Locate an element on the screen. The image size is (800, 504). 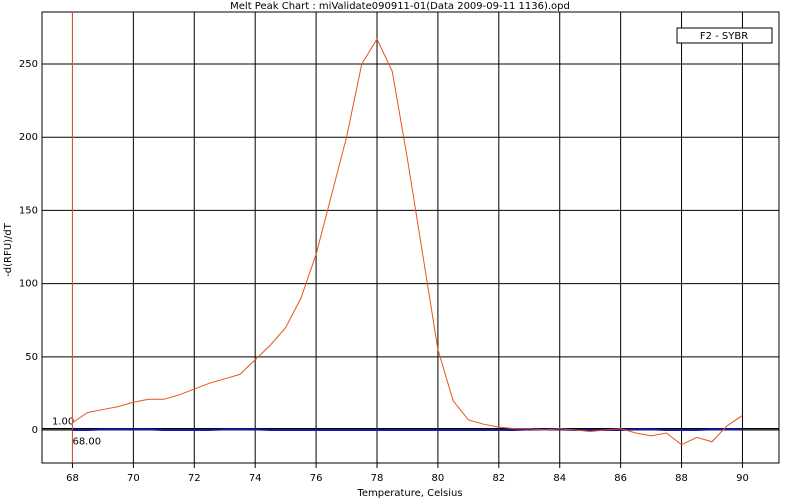
x-tick-label: 72 is located at coordinates (194, 478).